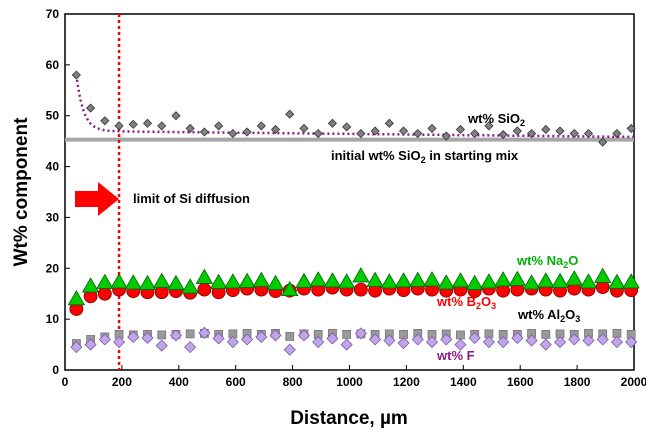 The height and width of the screenshot is (436, 646). What do you see at coordinates (633, 382) in the screenshot?
I see `x-tick-label: 2000` at bounding box center [633, 382].